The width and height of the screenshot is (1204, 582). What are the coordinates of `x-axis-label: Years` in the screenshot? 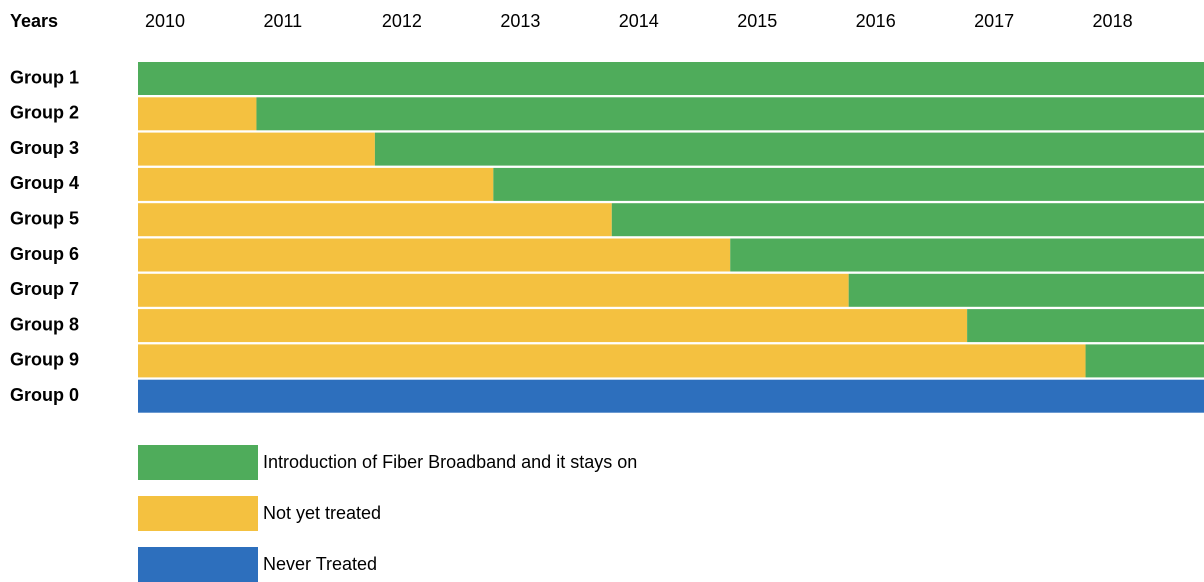 It's located at (34, 21).